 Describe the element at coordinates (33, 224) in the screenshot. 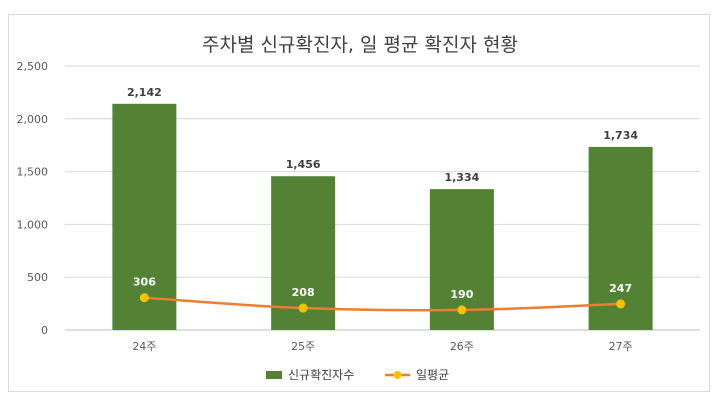

I see `y-tick-label: 1,000` at that location.